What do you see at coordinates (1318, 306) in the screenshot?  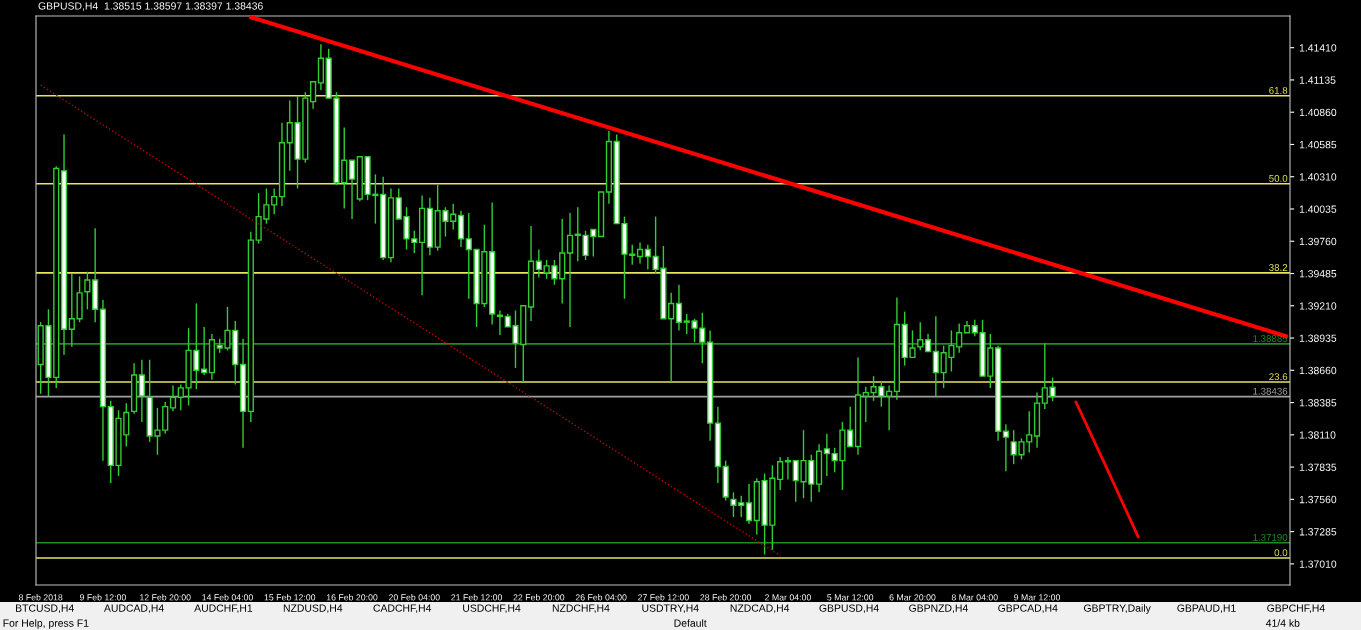 I see `y-tick-label: 1.39210` at bounding box center [1318, 306].